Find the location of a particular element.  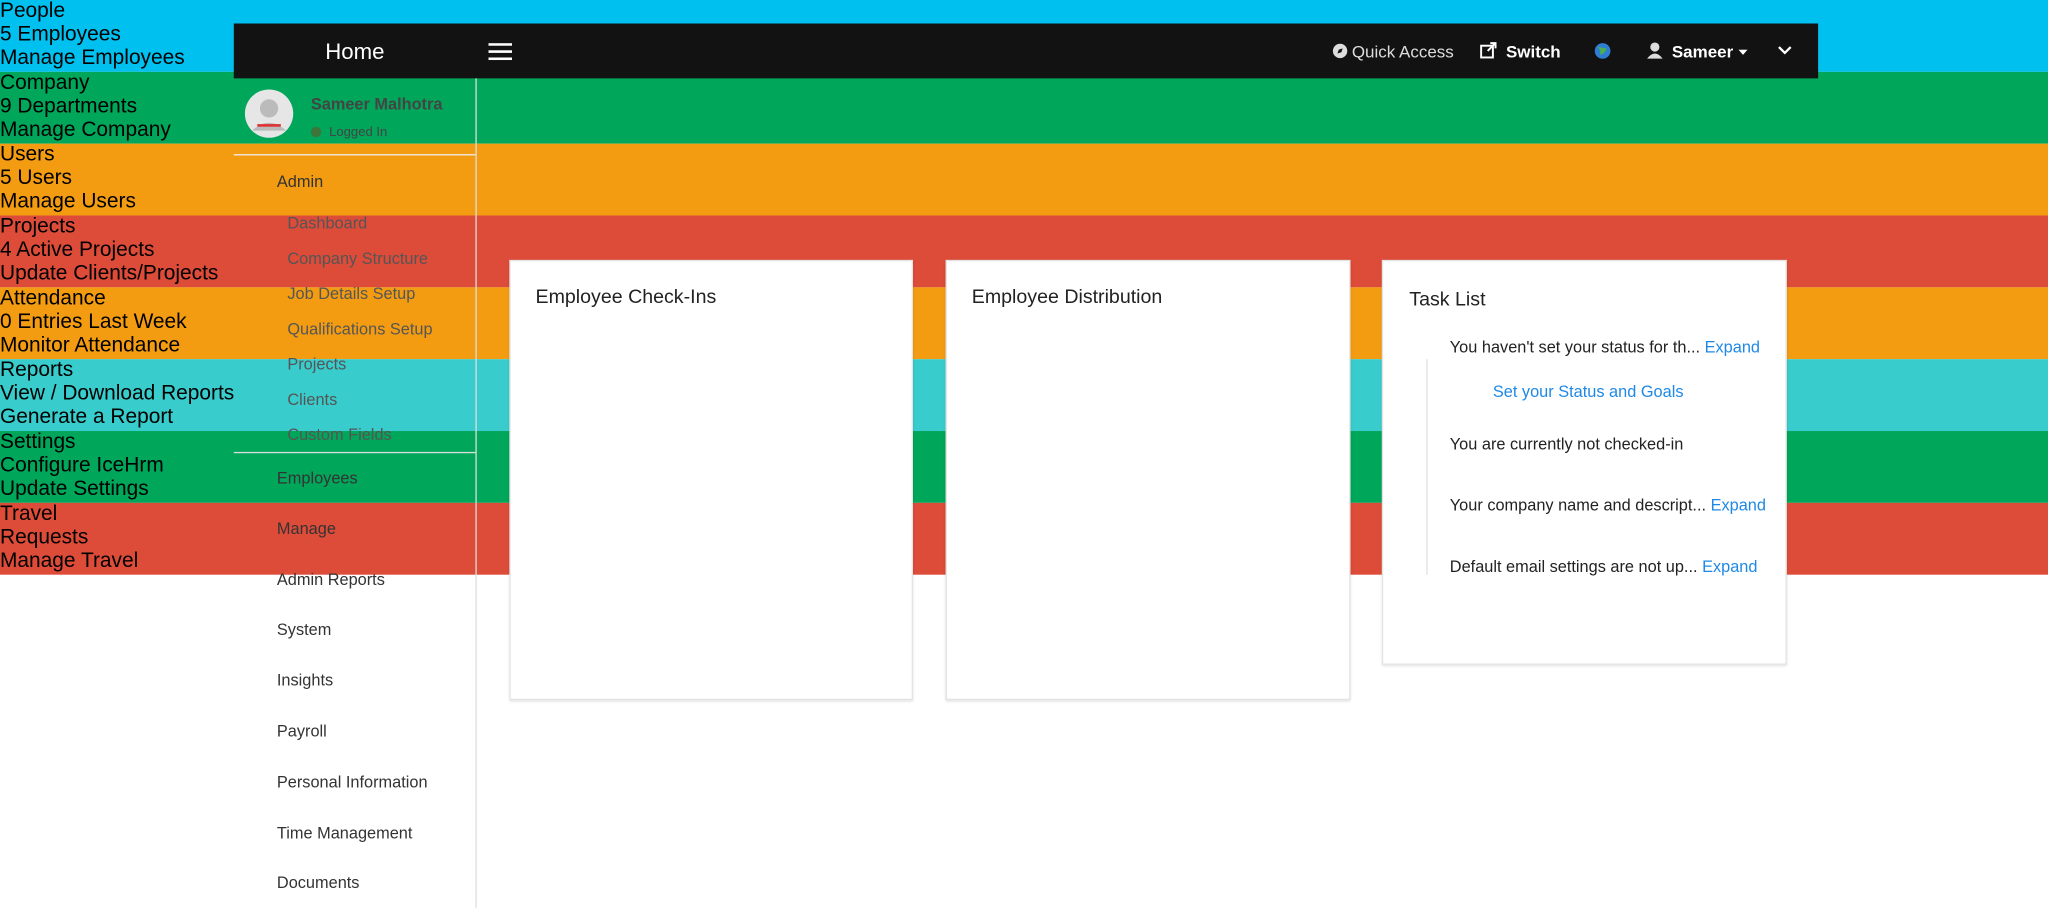

caret is located at coordinates (1743, 52).